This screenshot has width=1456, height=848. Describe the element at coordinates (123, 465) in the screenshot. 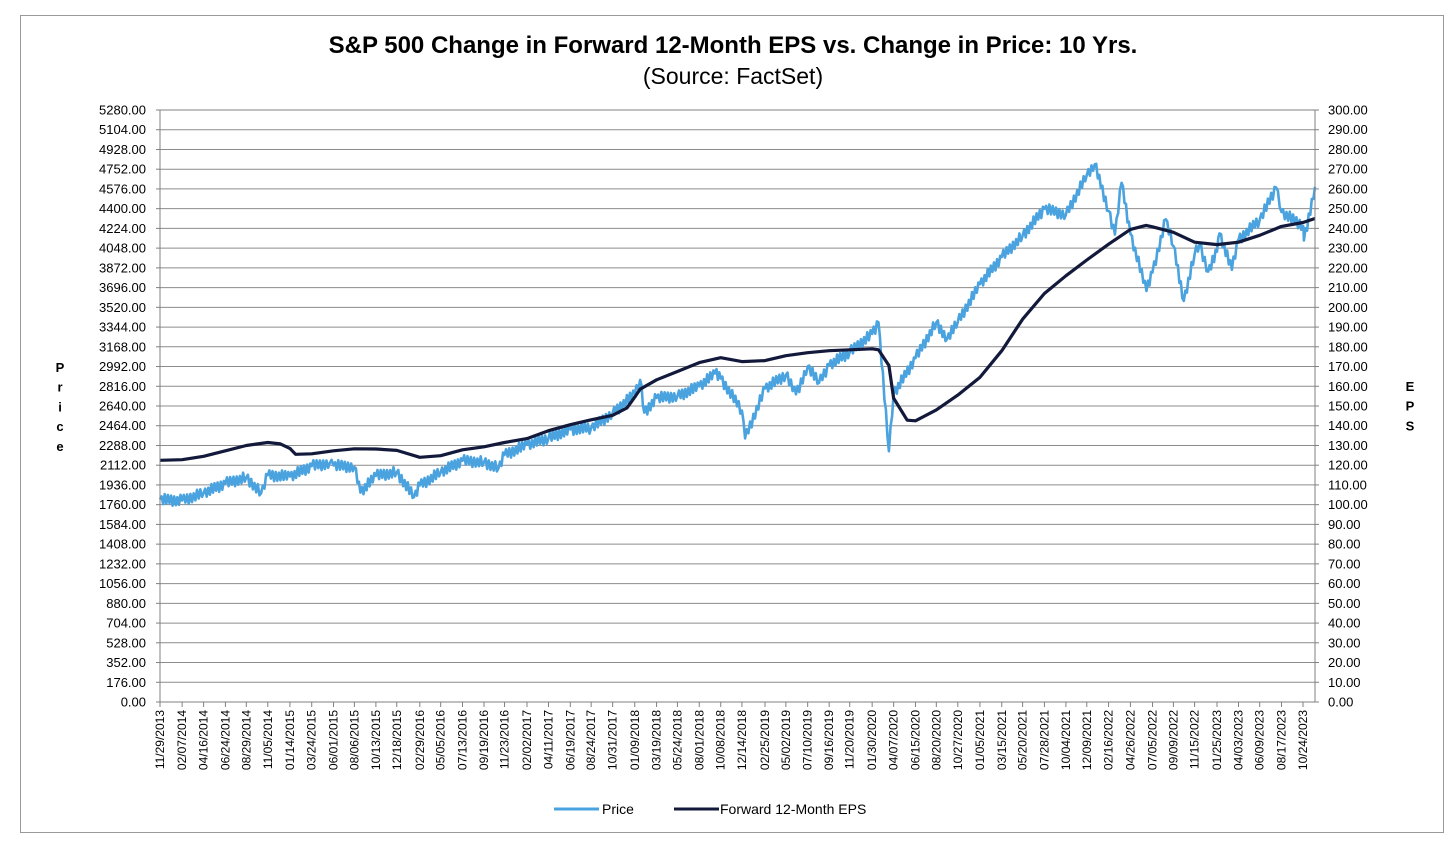

I see `y-tick-label-left: 2112.00` at that location.